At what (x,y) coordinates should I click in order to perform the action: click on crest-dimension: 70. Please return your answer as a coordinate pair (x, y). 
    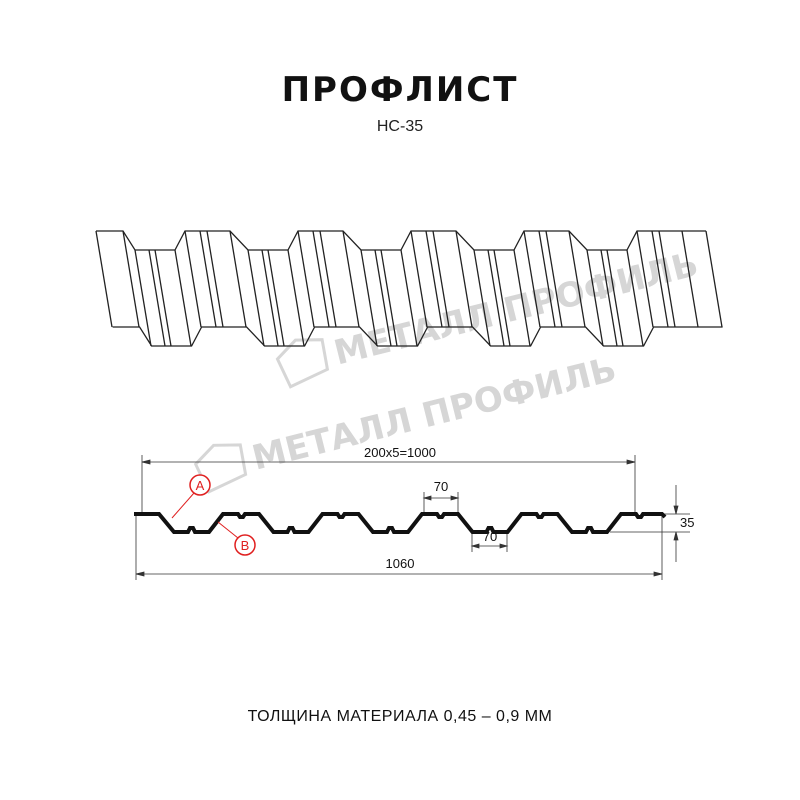
    Looking at the image, I should click on (441, 486).